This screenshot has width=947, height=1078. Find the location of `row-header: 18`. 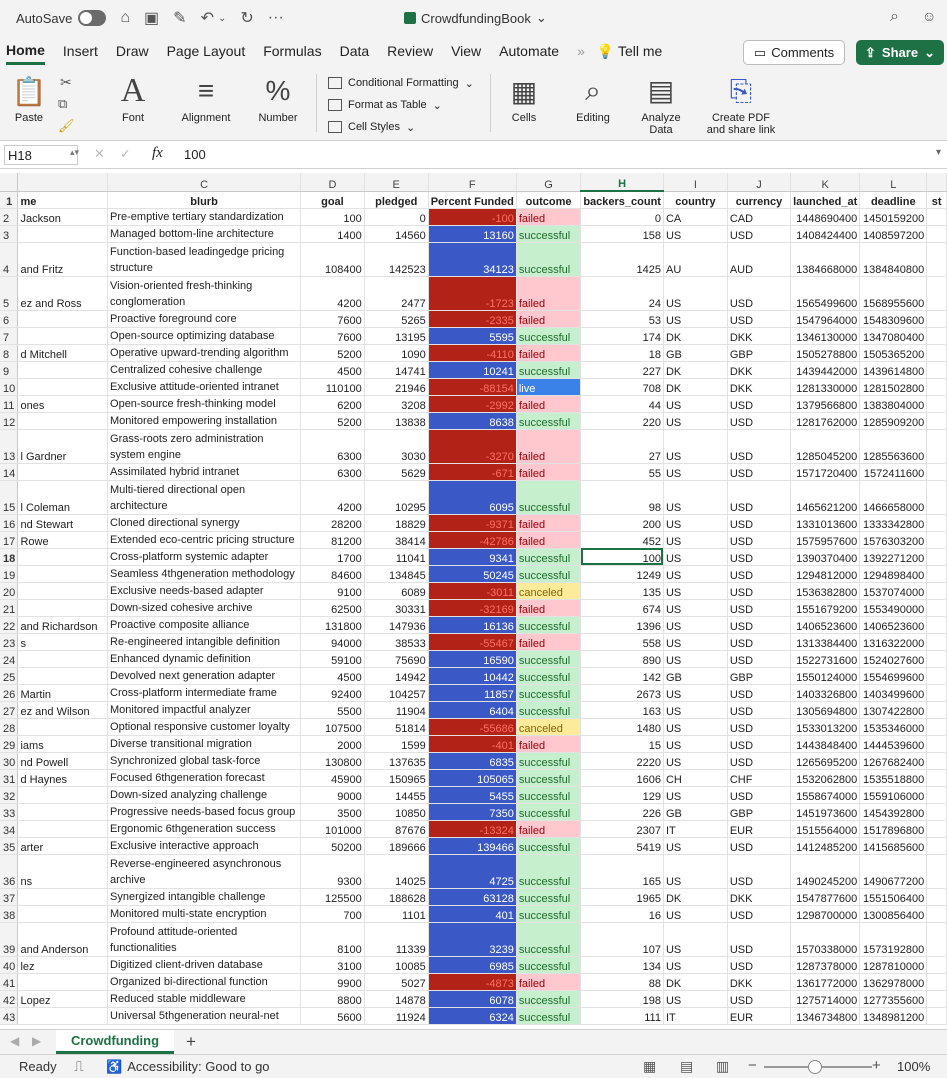

row-header: 18 is located at coordinates (9, 557).